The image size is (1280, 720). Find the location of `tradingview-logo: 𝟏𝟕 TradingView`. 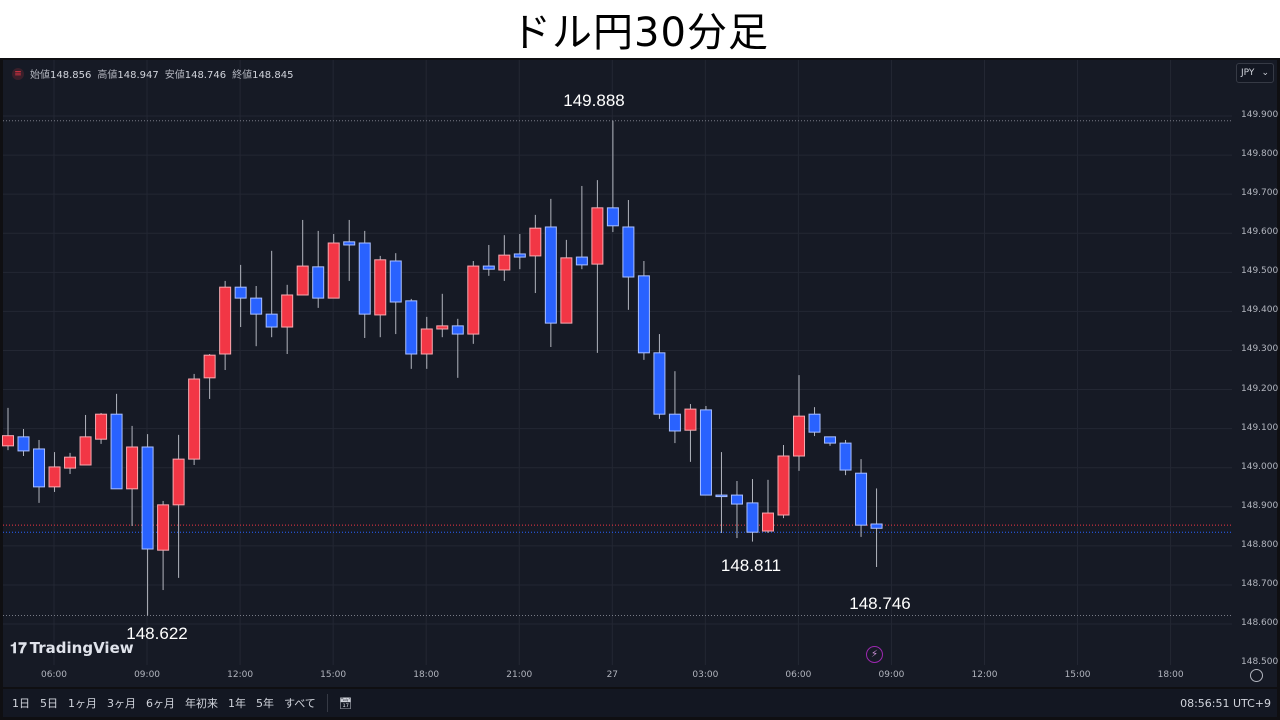

tradingview-logo: 𝟏𝟕 TradingView is located at coordinates (72, 648).